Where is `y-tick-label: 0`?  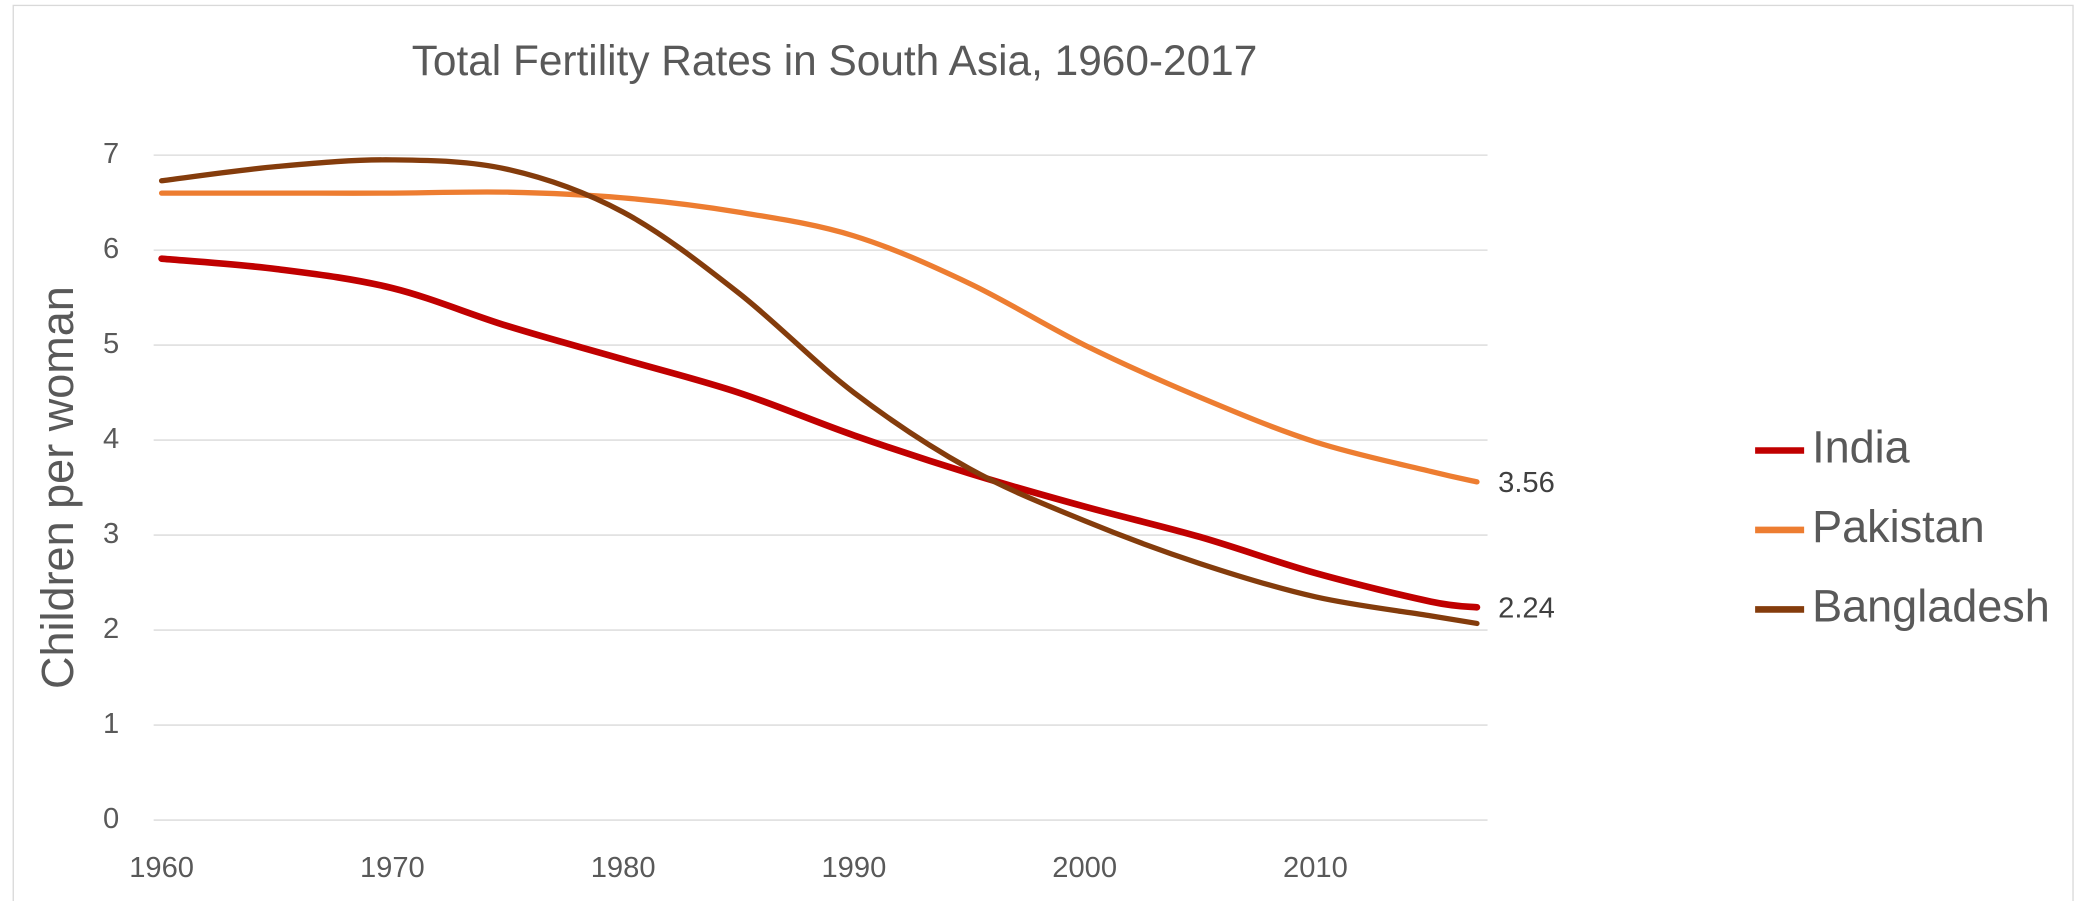 y-tick-label: 0 is located at coordinates (111, 819).